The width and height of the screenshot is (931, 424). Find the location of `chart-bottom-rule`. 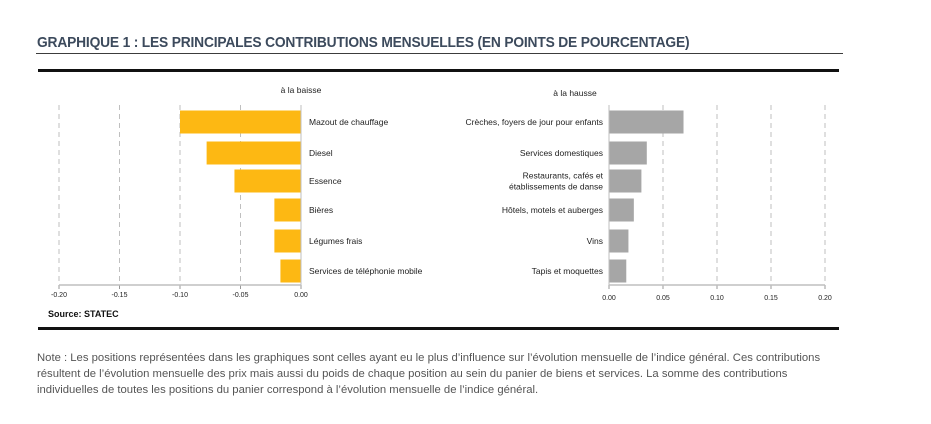

chart-bottom-rule is located at coordinates (438, 328).